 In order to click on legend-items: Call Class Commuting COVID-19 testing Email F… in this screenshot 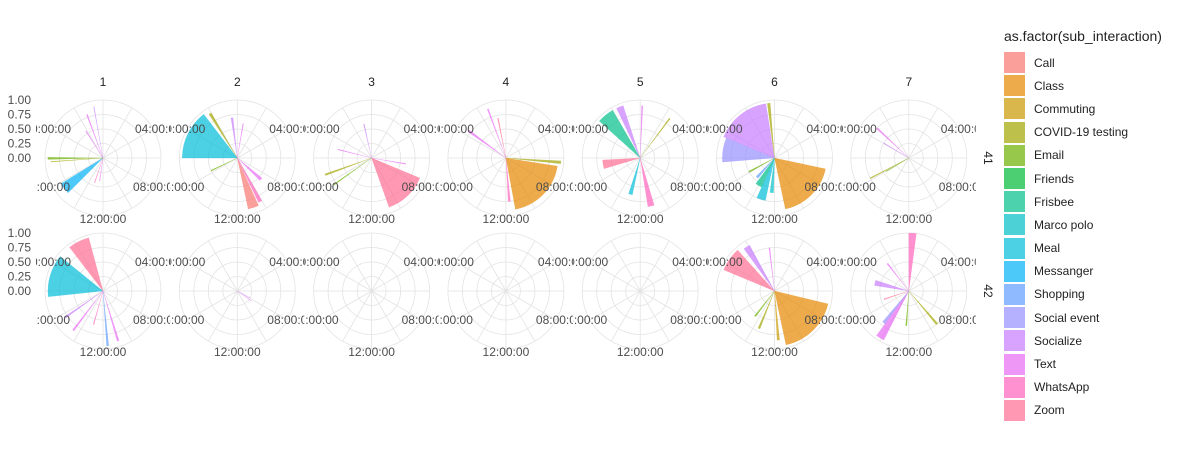, I will do `click(1083, 236)`.